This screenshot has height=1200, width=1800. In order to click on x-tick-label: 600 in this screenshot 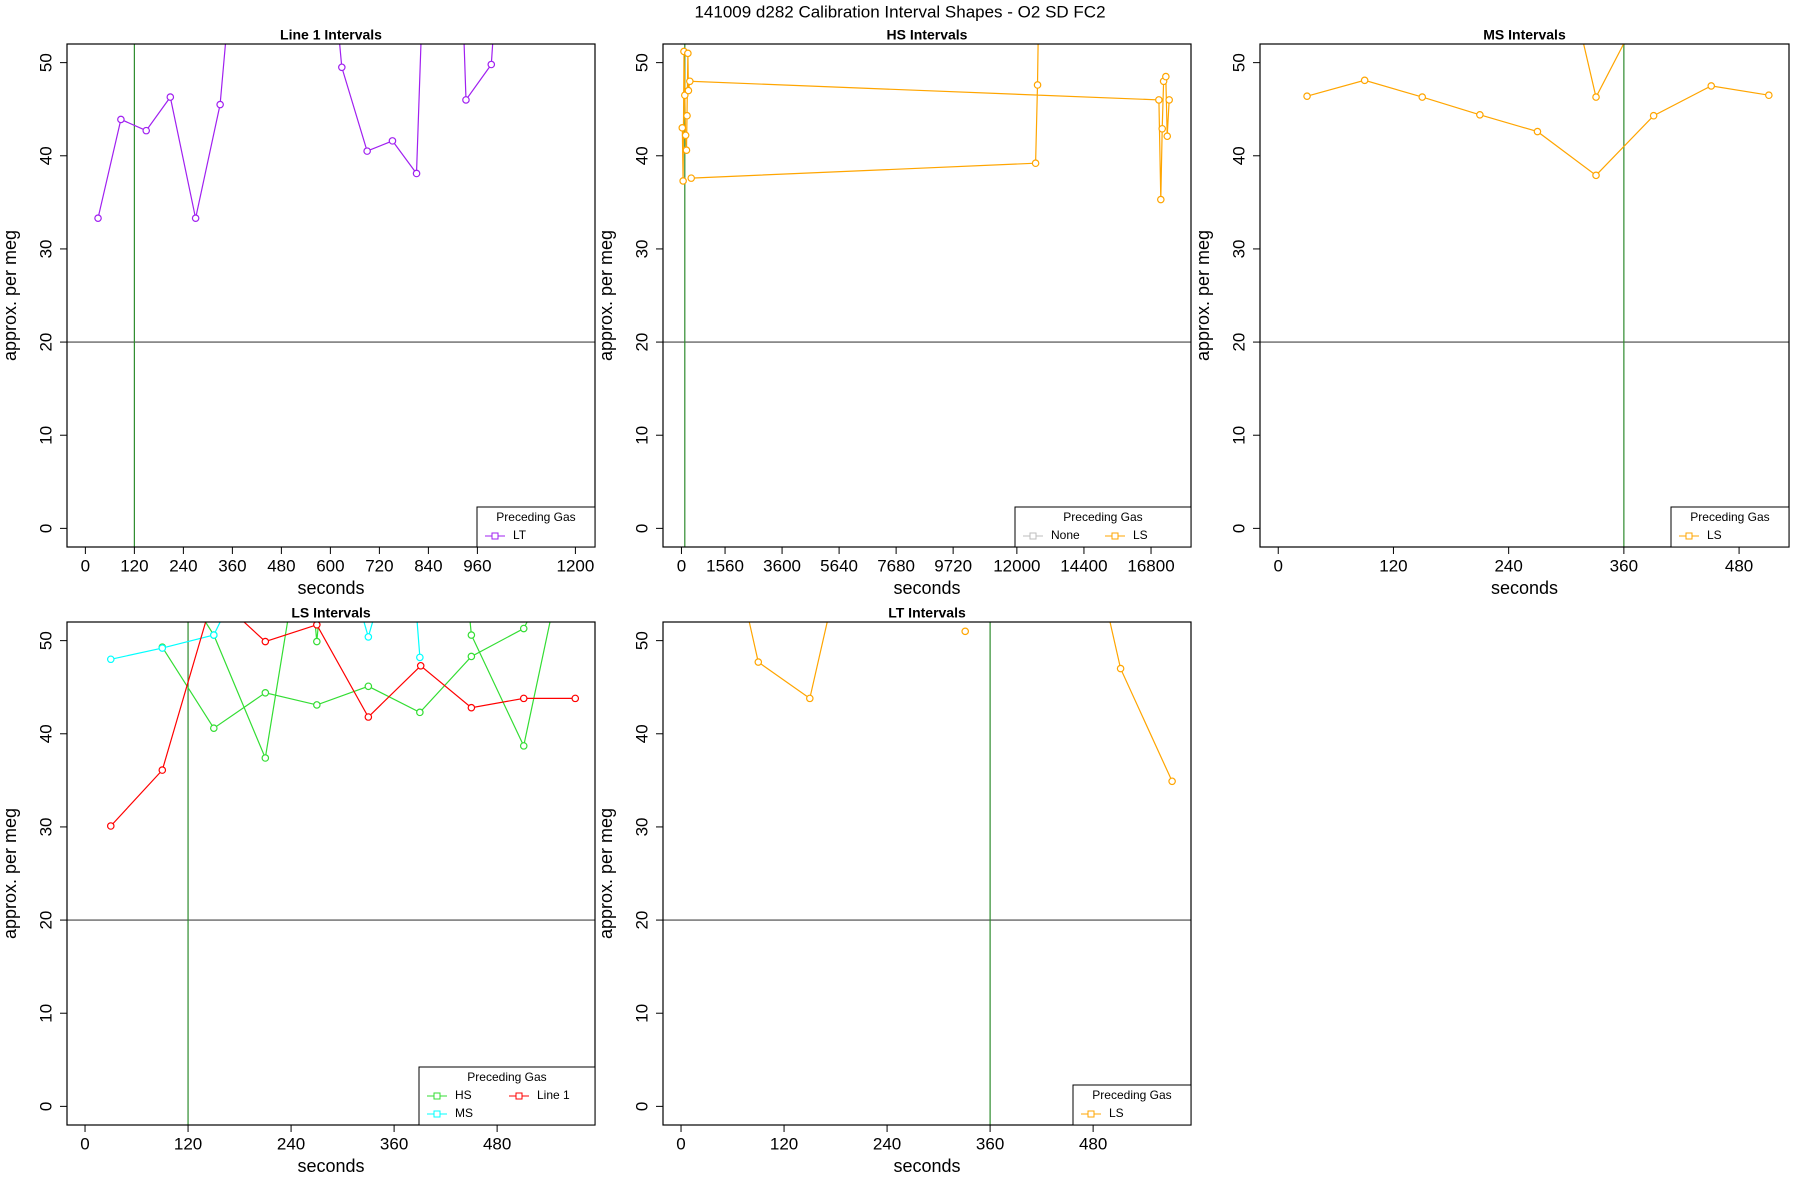, I will do `click(330, 565)`.